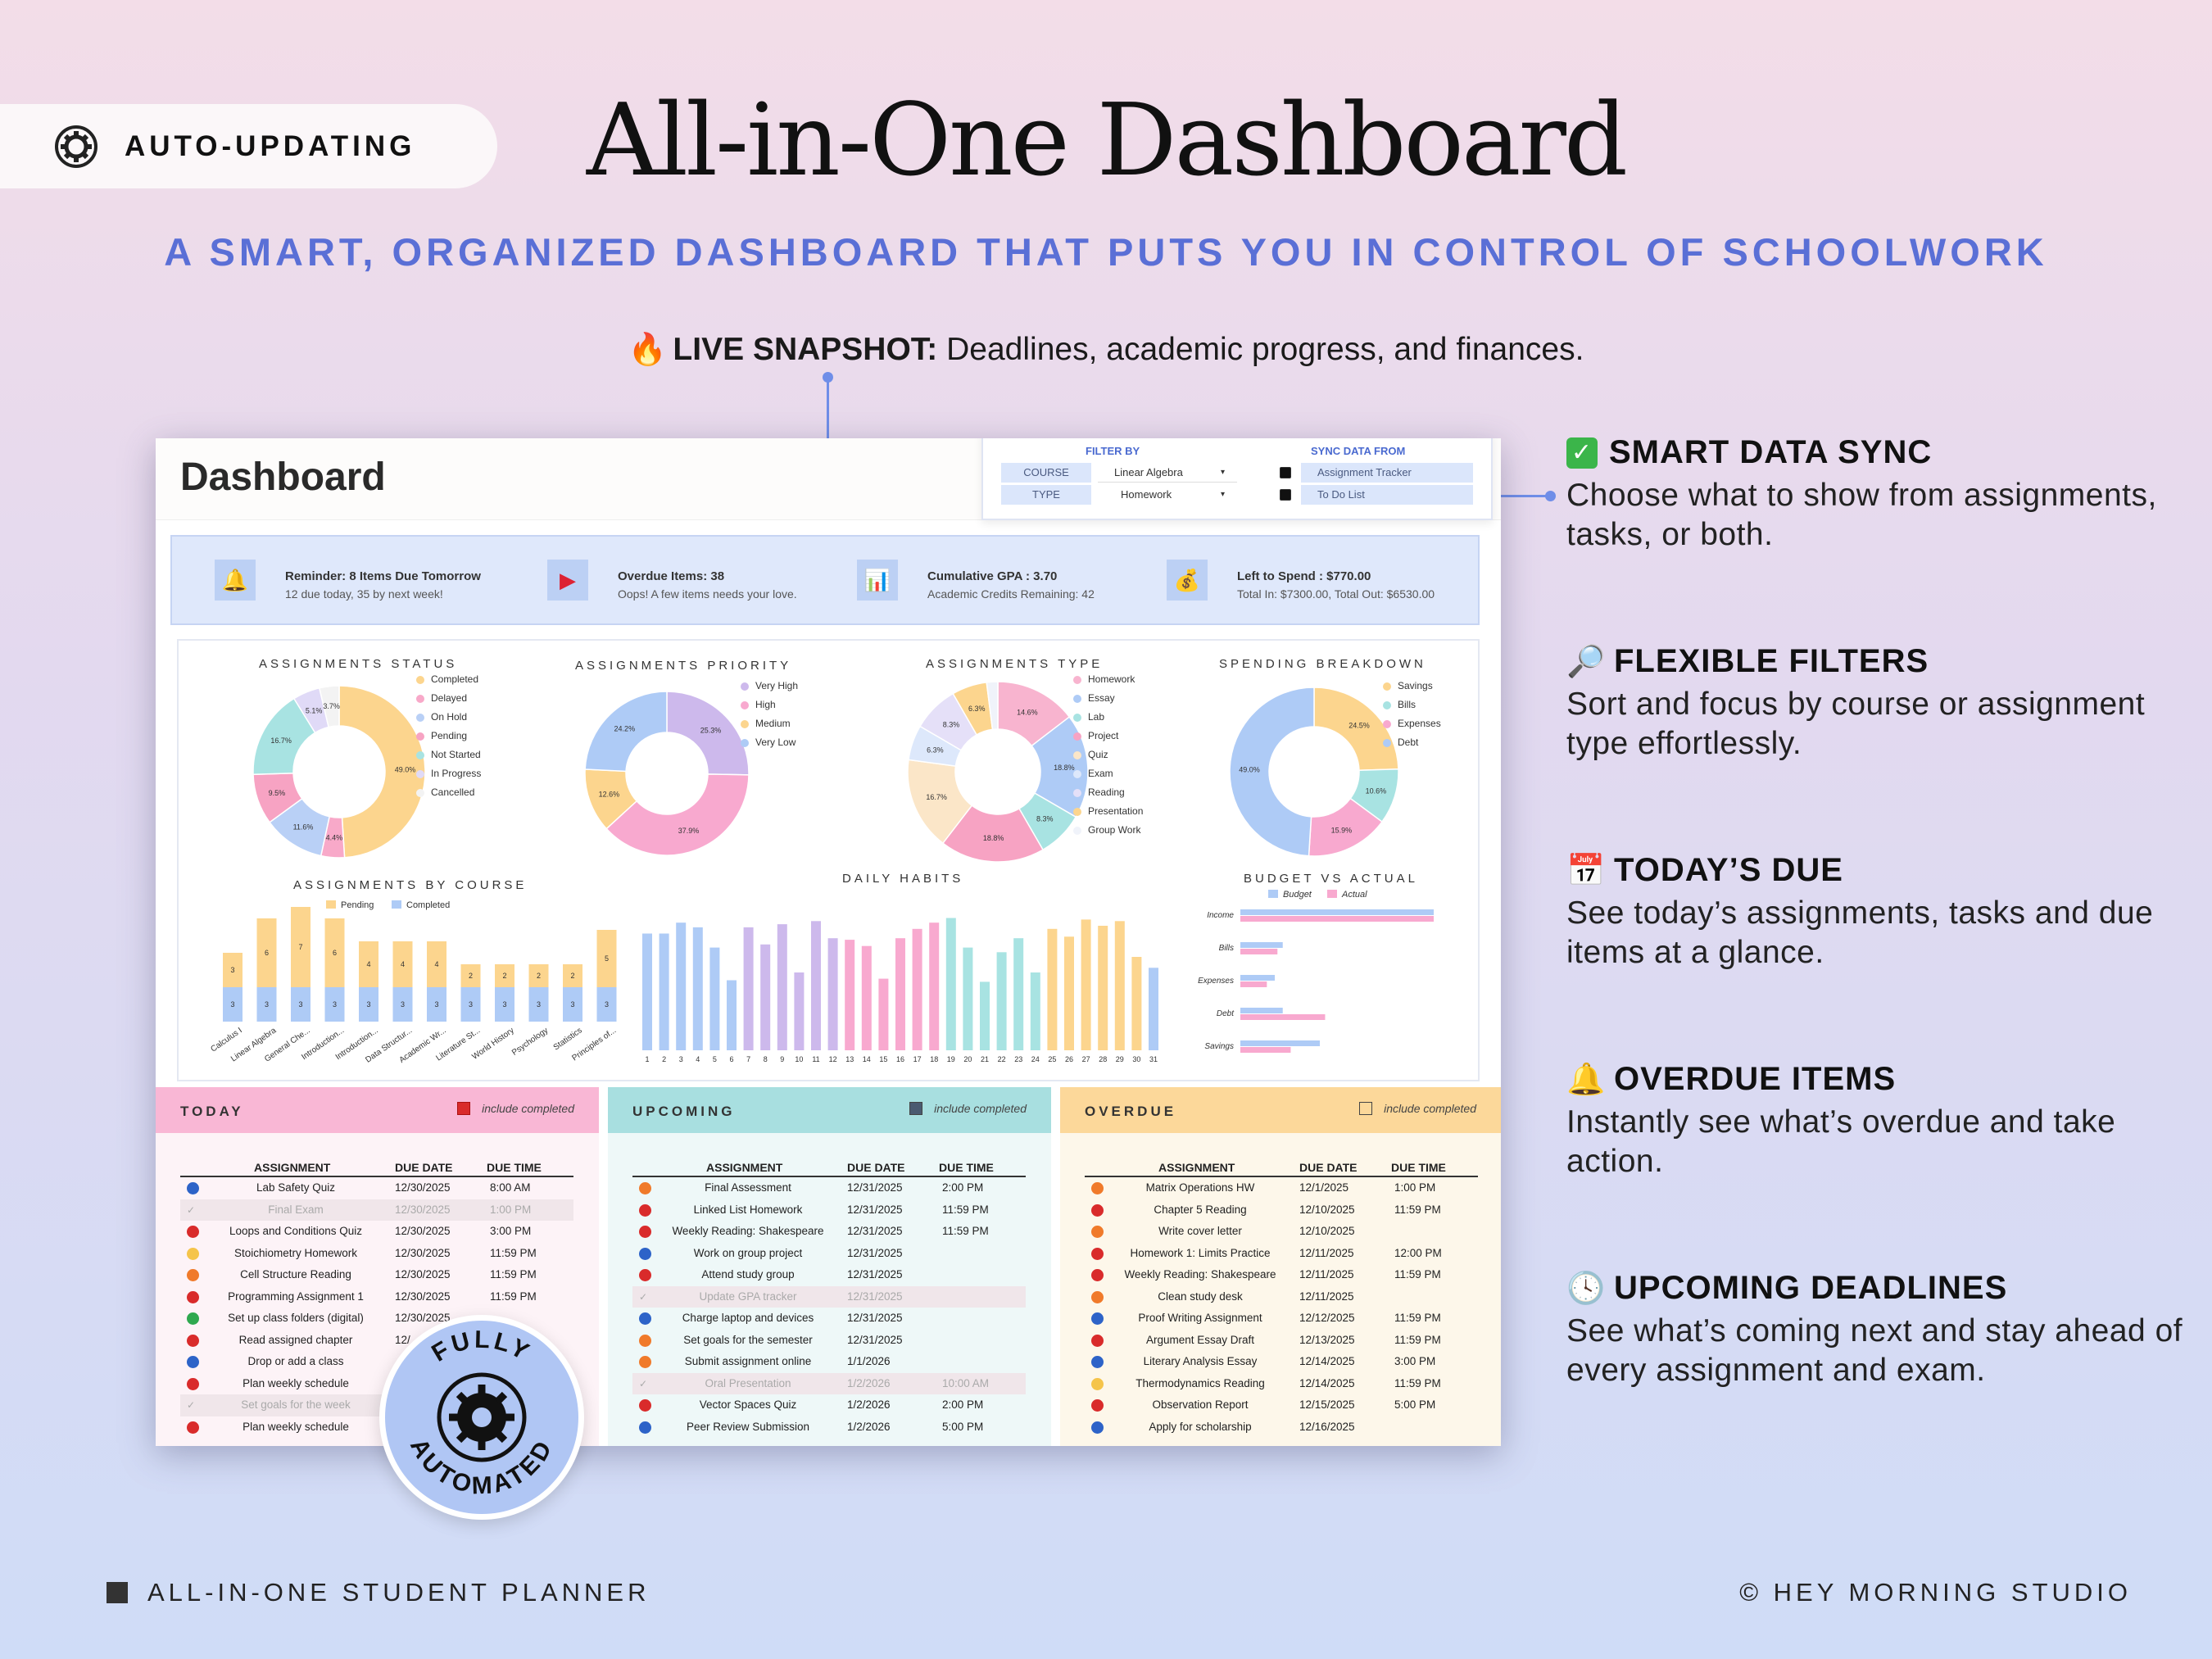 The height and width of the screenshot is (1659, 2212). Describe the element at coordinates (436, 964) in the screenshot. I see `bar-label: 4` at that location.